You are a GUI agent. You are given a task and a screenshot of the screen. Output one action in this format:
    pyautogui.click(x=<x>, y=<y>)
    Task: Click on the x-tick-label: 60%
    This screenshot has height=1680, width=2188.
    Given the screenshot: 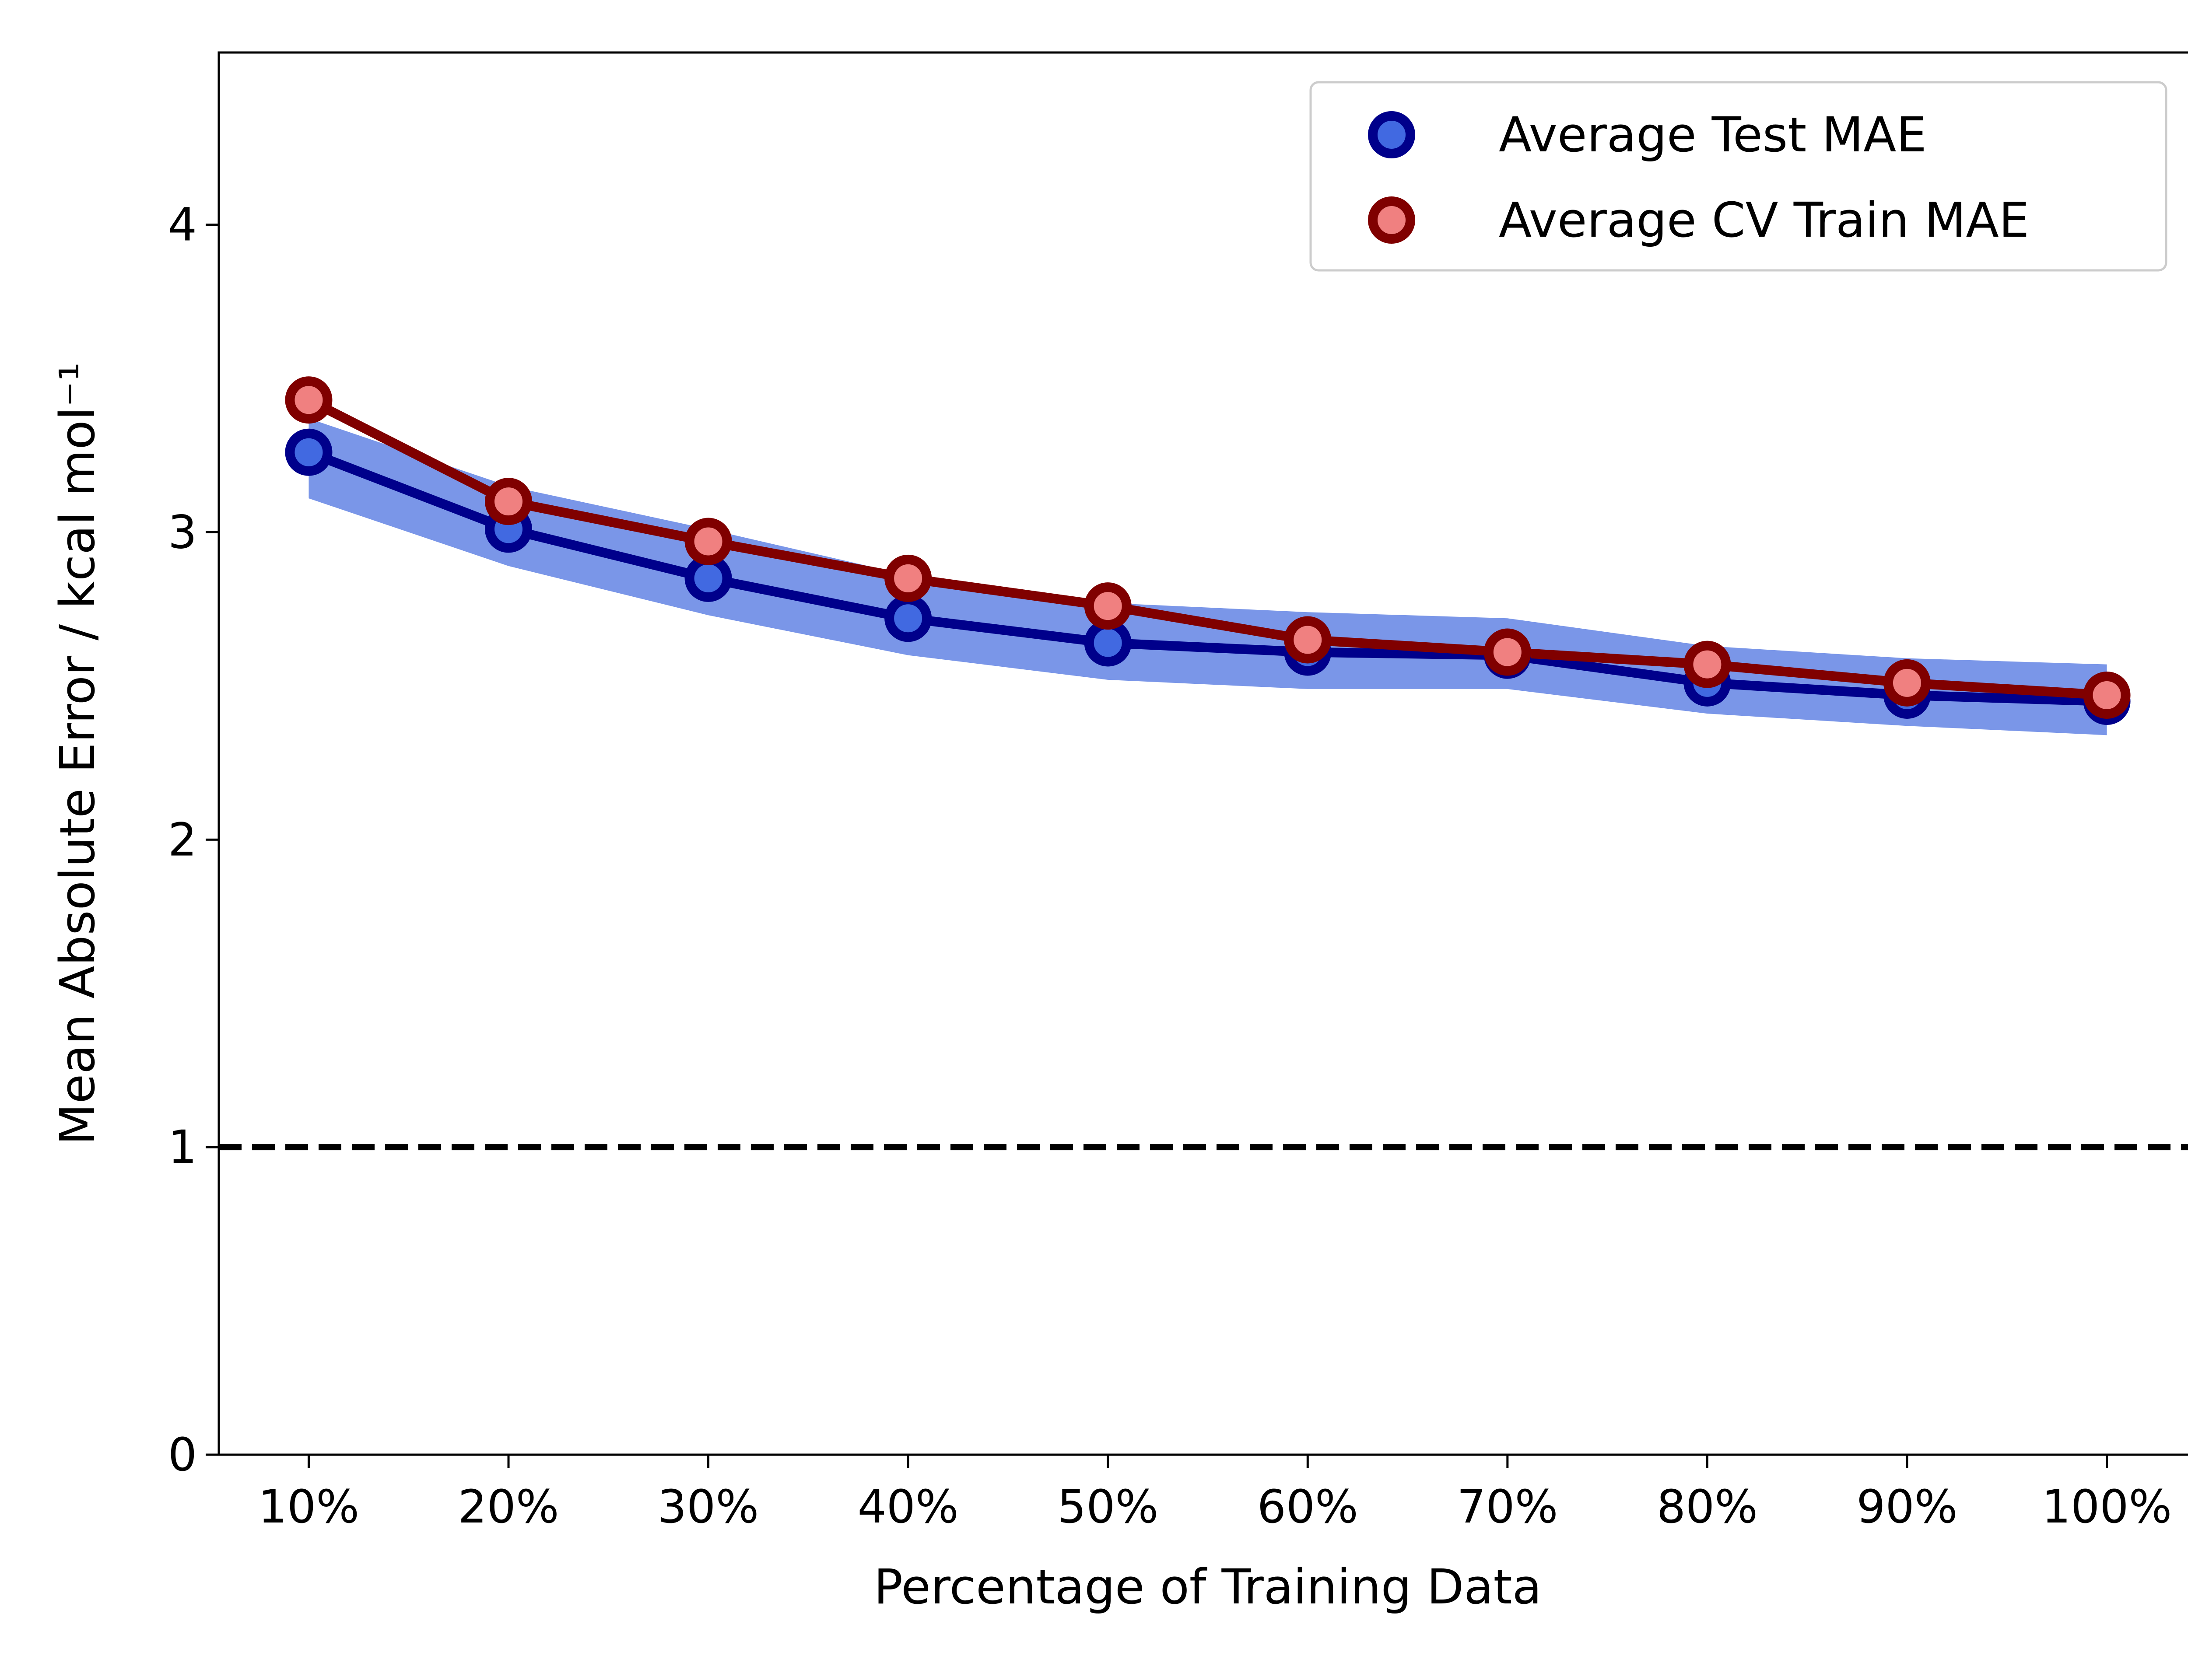 What is the action you would take?
    pyautogui.click(x=1307, y=1506)
    